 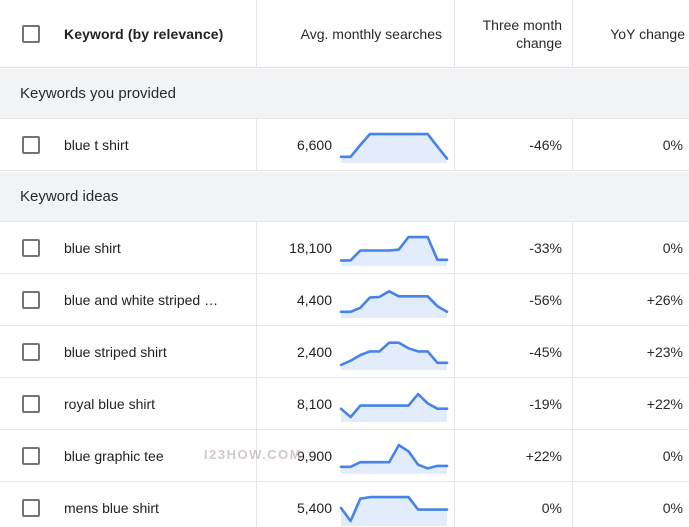 What do you see at coordinates (522, 33) in the screenshot?
I see `header-three-month-label: Three month change` at bounding box center [522, 33].